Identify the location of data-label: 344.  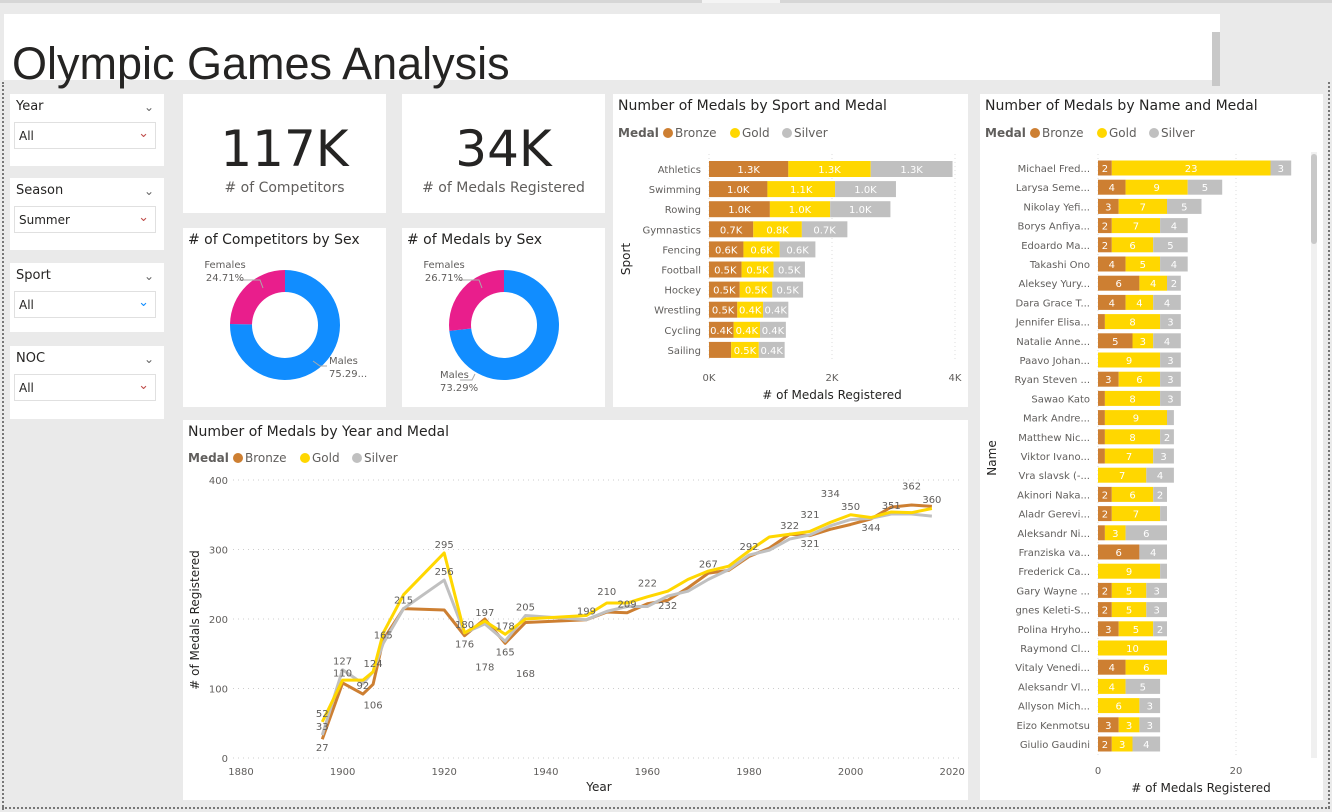
(870, 528).